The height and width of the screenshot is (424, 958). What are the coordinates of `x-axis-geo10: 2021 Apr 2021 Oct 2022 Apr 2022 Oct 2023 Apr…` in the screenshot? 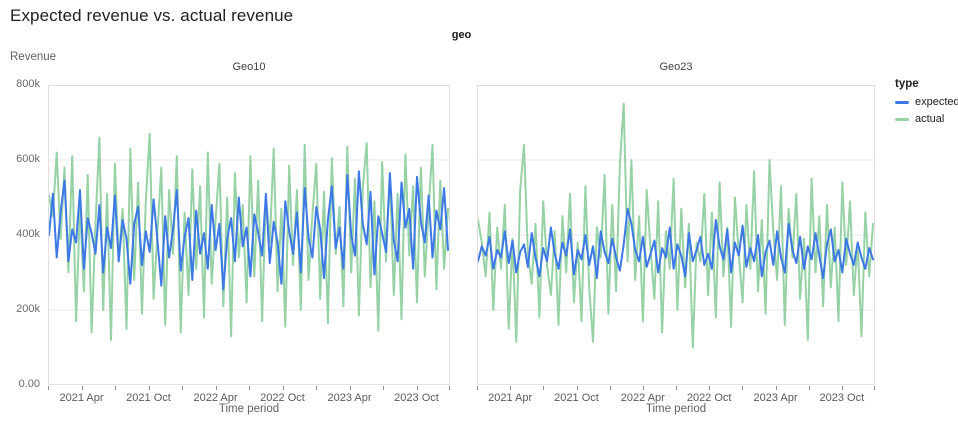 It's located at (249, 397).